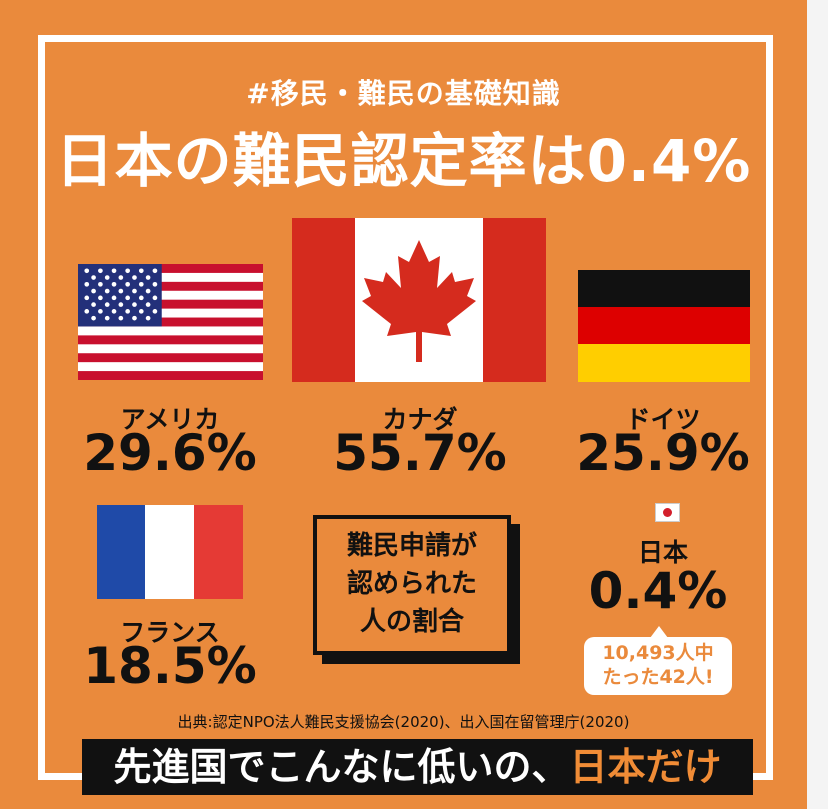  I want to click on rate-germany: 25.9%, so click(663, 453).